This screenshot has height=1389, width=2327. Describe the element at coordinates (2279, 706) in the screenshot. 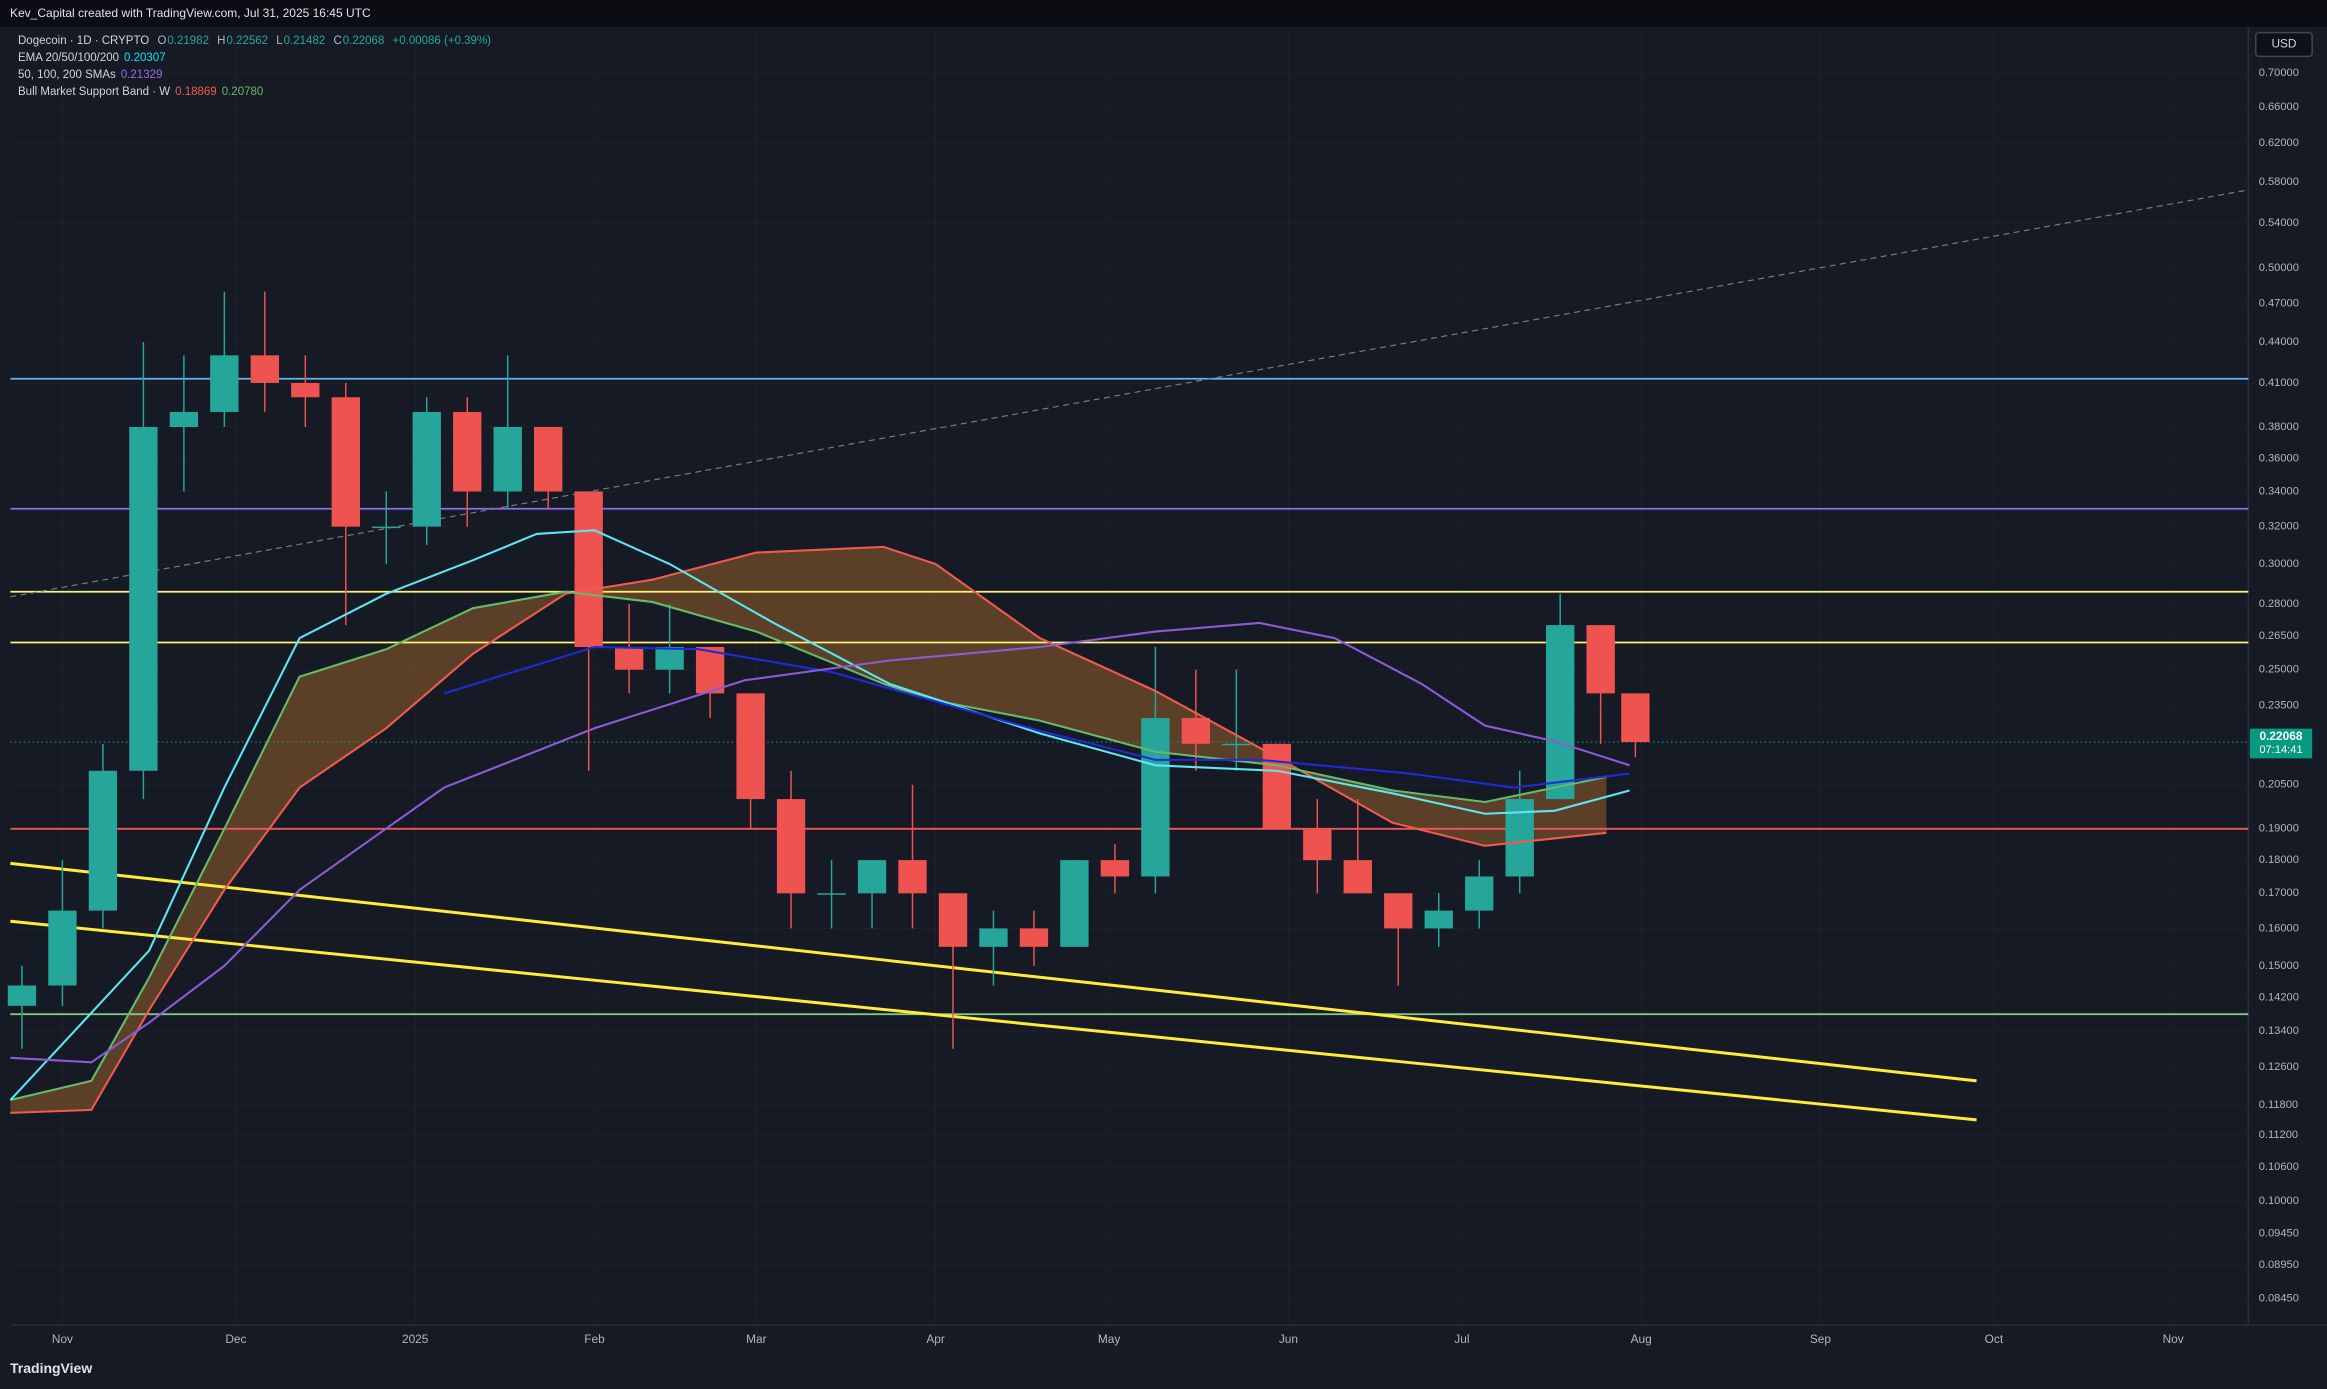

I see `y-tick-label: 0.23500` at that location.